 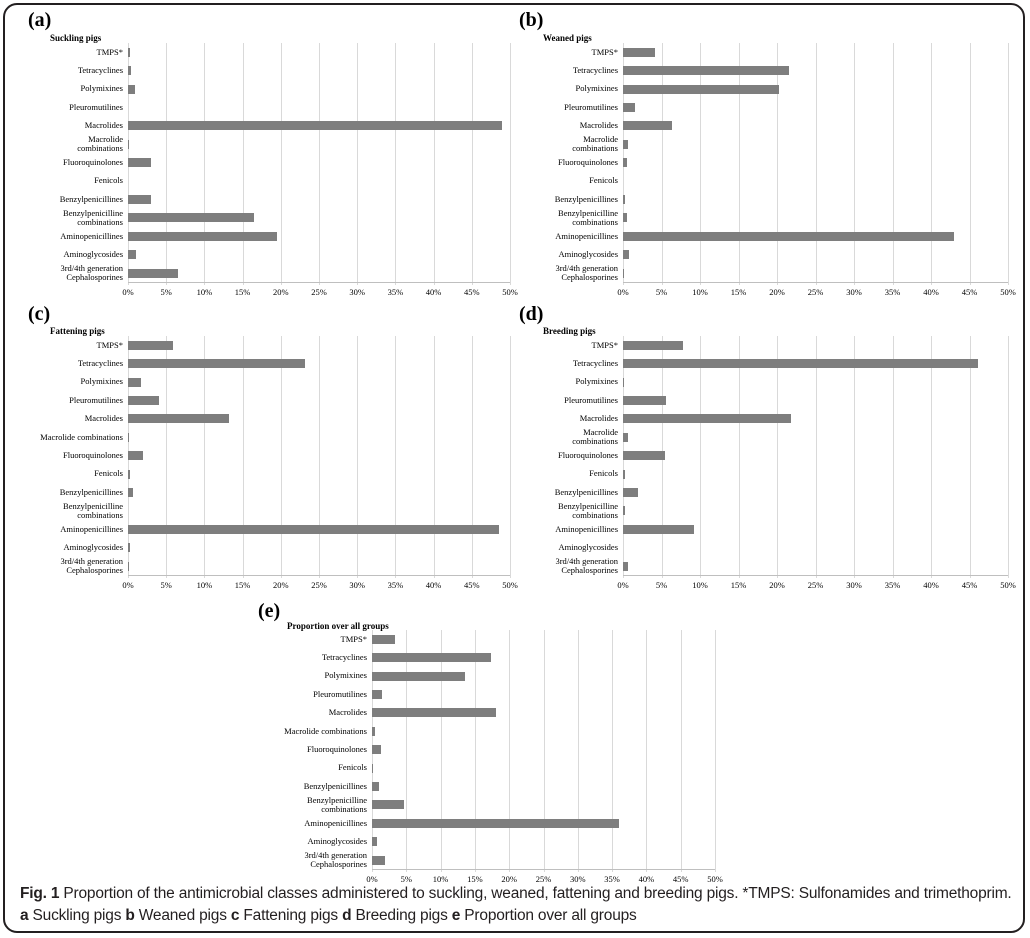 I want to click on x-tick-label: 40%, so click(x=646, y=879).